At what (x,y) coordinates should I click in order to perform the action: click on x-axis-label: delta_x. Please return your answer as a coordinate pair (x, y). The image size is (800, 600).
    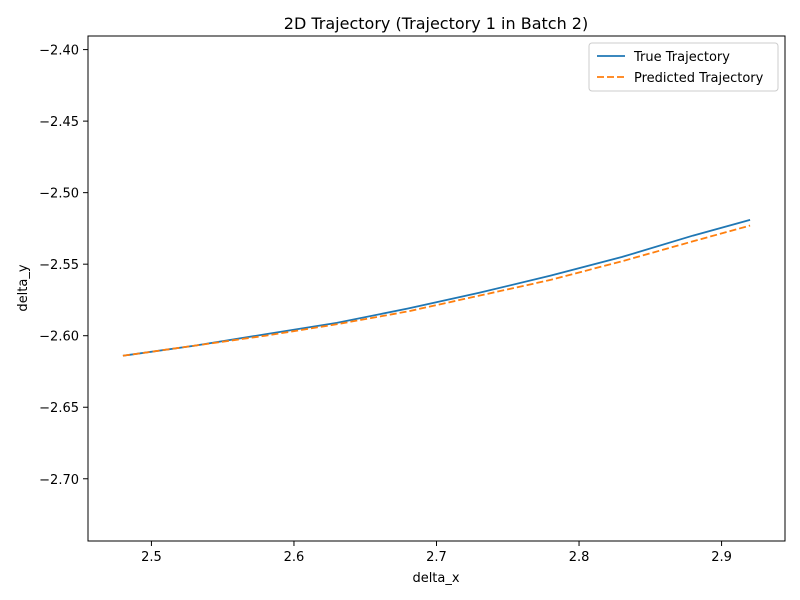
    Looking at the image, I should click on (435, 578).